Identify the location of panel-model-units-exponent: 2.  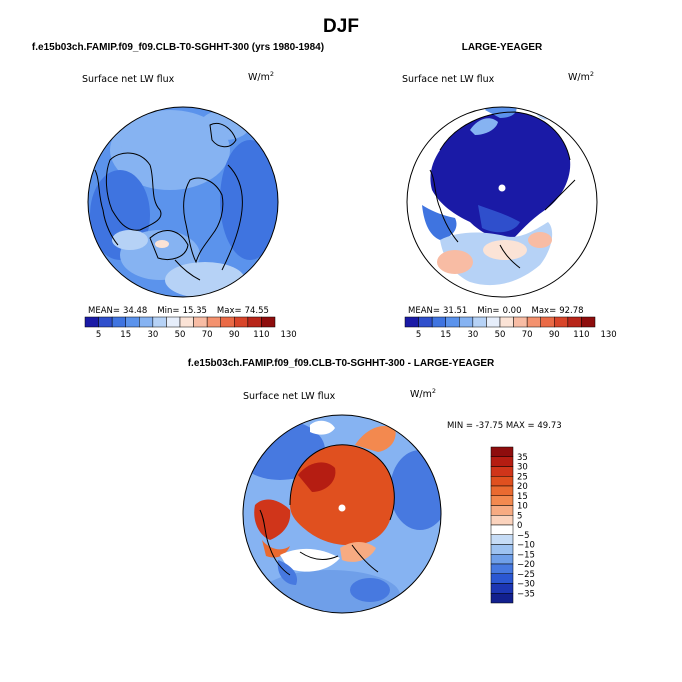
(272, 74).